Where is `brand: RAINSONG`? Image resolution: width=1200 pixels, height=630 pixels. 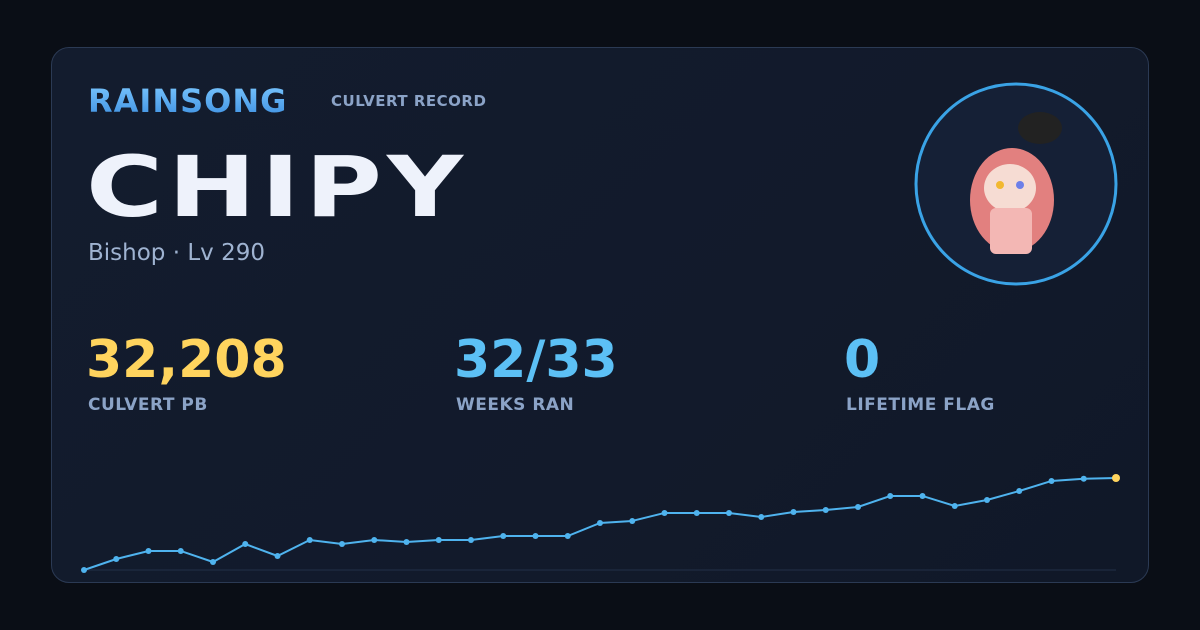 brand: RAINSONG is located at coordinates (188, 101).